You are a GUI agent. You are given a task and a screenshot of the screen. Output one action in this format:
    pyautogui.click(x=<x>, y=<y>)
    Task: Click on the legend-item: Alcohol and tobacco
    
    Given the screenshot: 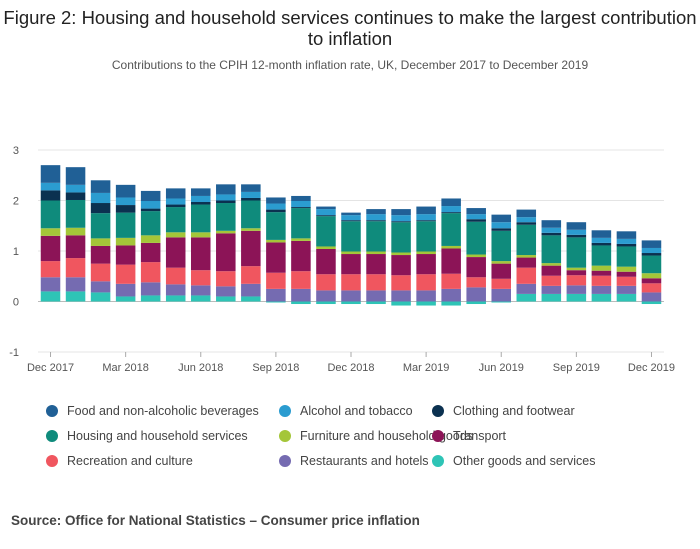 What is the action you would take?
    pyautogui.click(x=346, y=411)
    